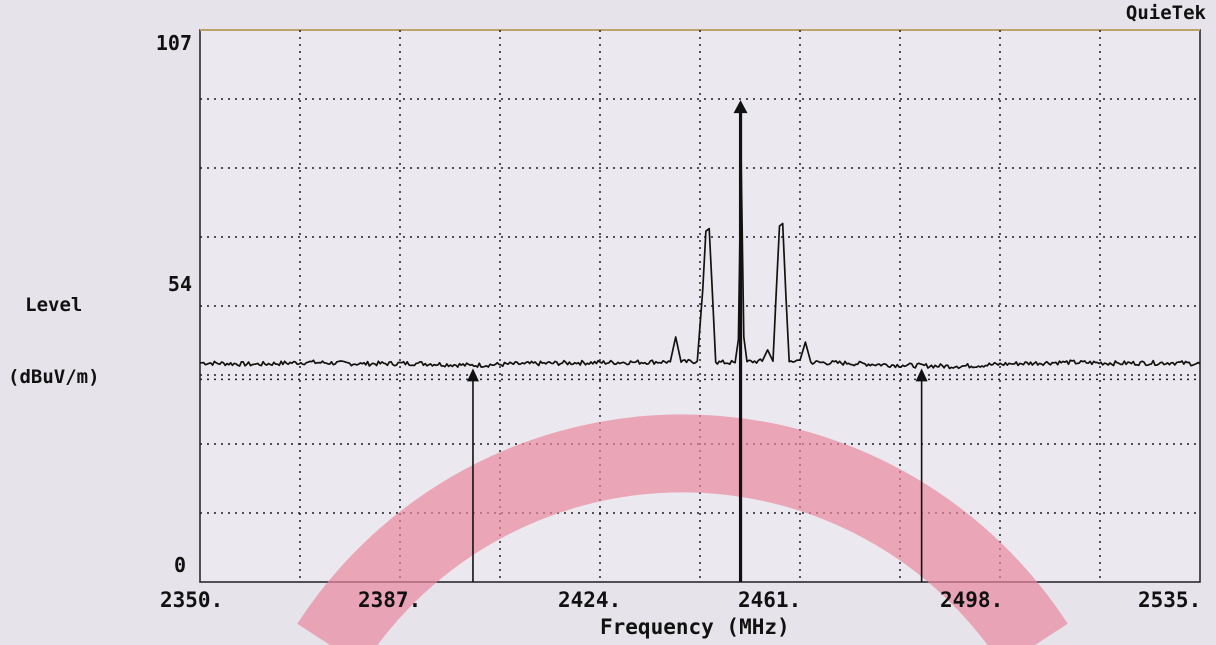  What do you see at coordinates (179, 284) in the screenshot?
I see `y-tick-label-54: 54` at bounding box center [179, 284].